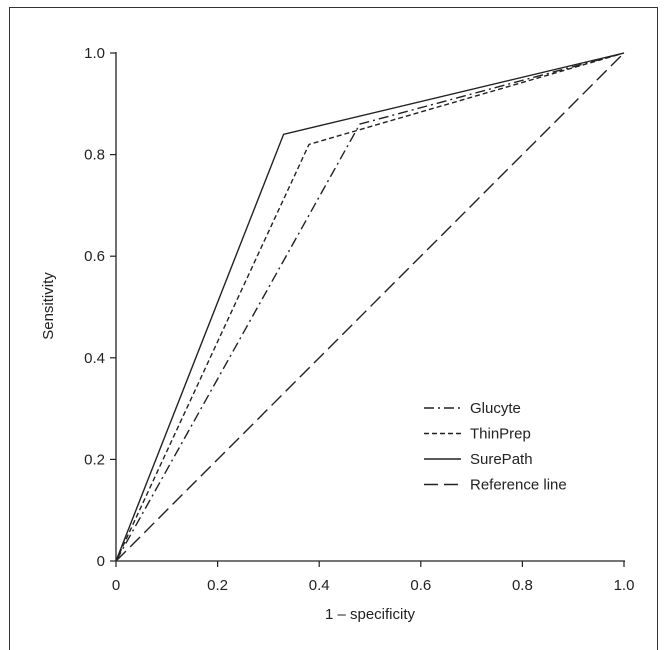 The image size is (670, 650). What do you see at coordinates (94, 459) in the screenshot?
I see `y-tick-label: 0.2` at bounding box center [94, 459].